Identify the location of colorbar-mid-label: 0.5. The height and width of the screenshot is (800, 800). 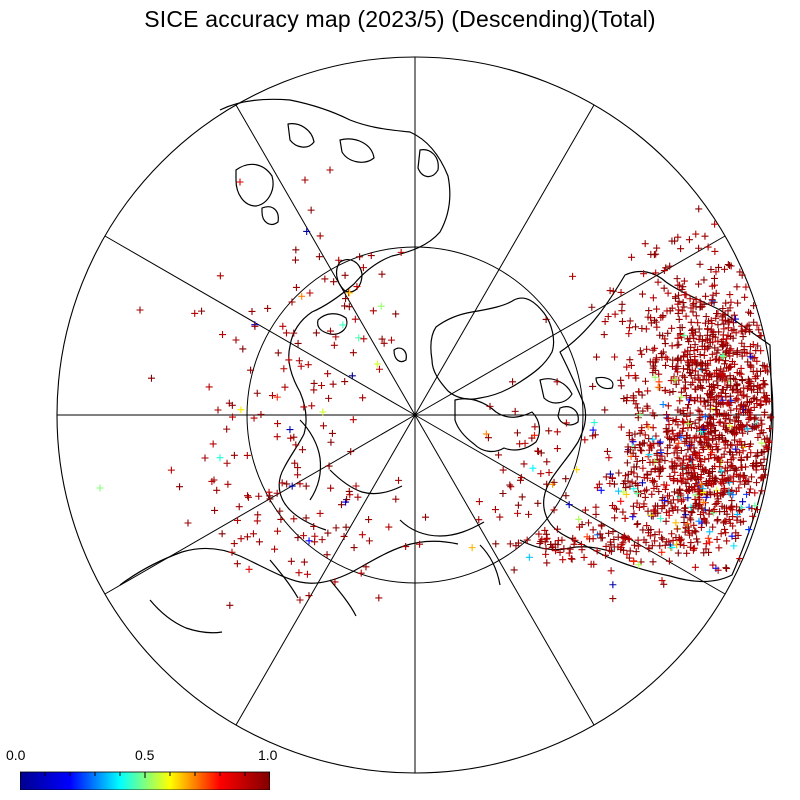
(145, 755).